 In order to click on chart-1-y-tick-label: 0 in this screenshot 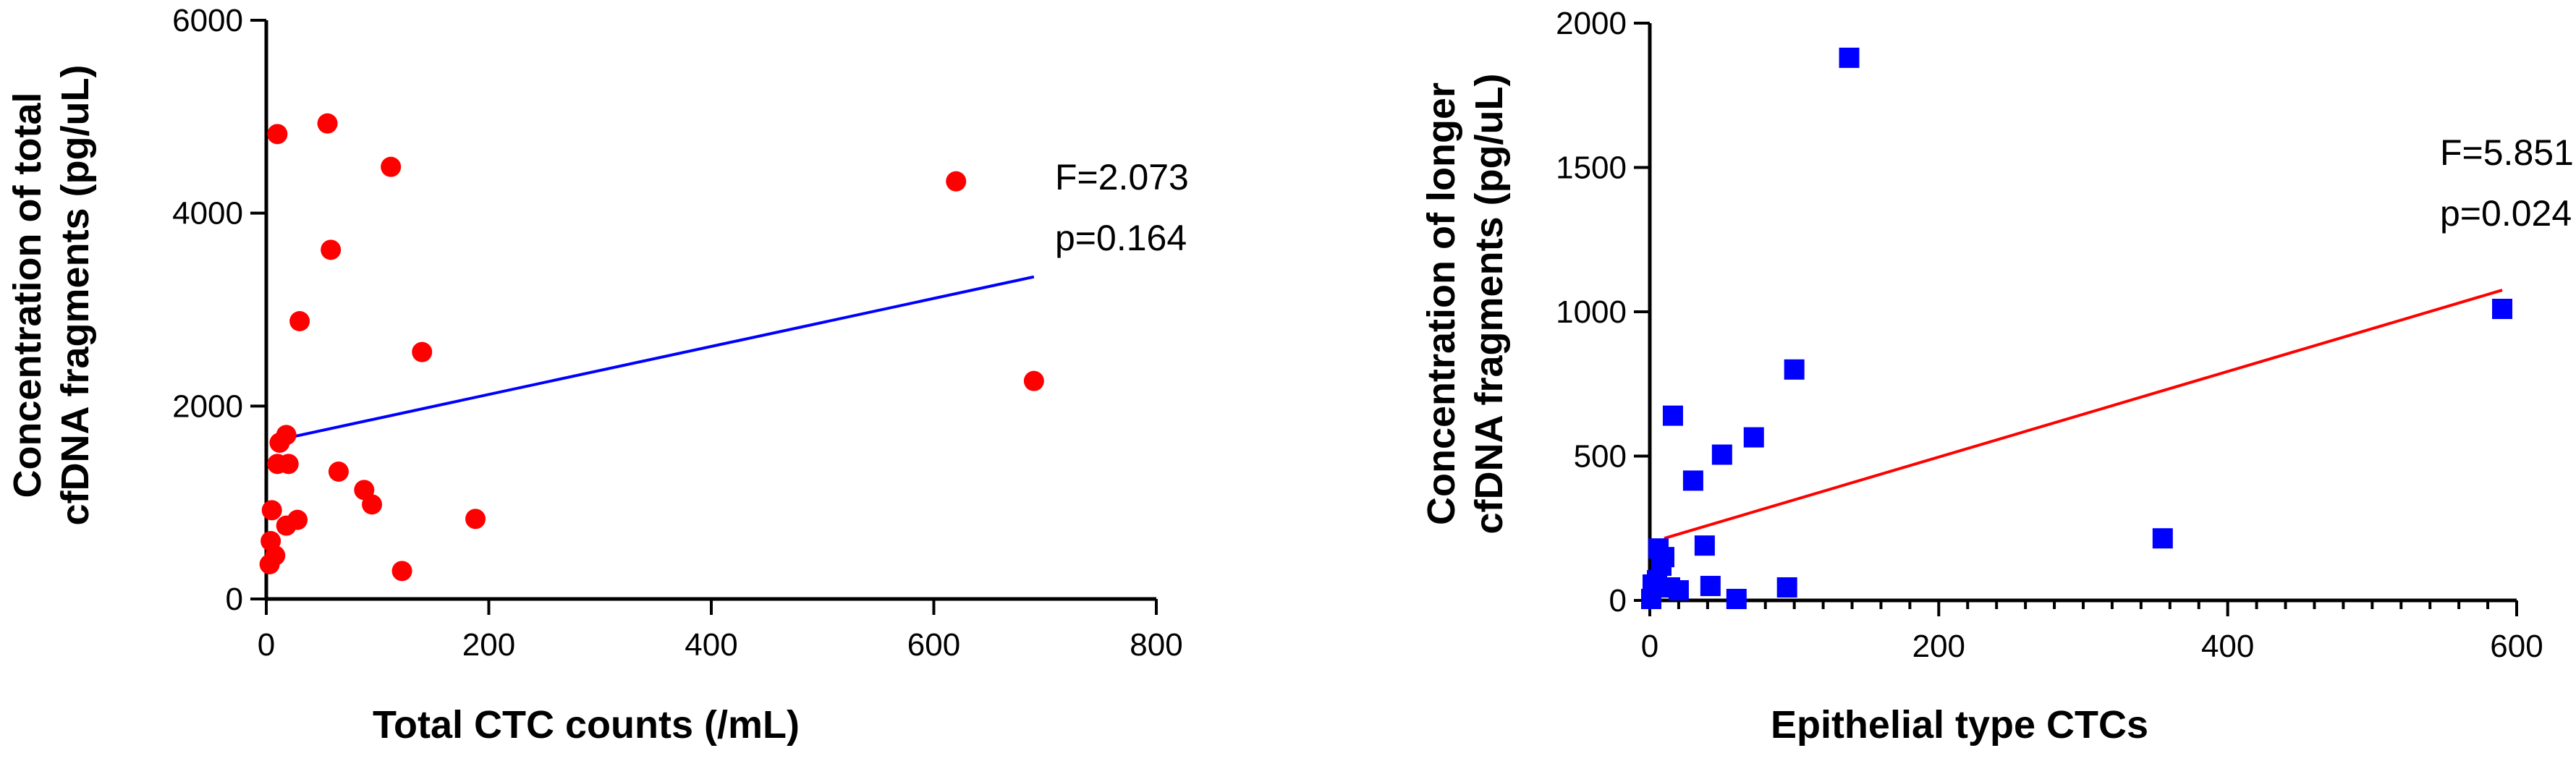, I will do `click(234, 600)`.